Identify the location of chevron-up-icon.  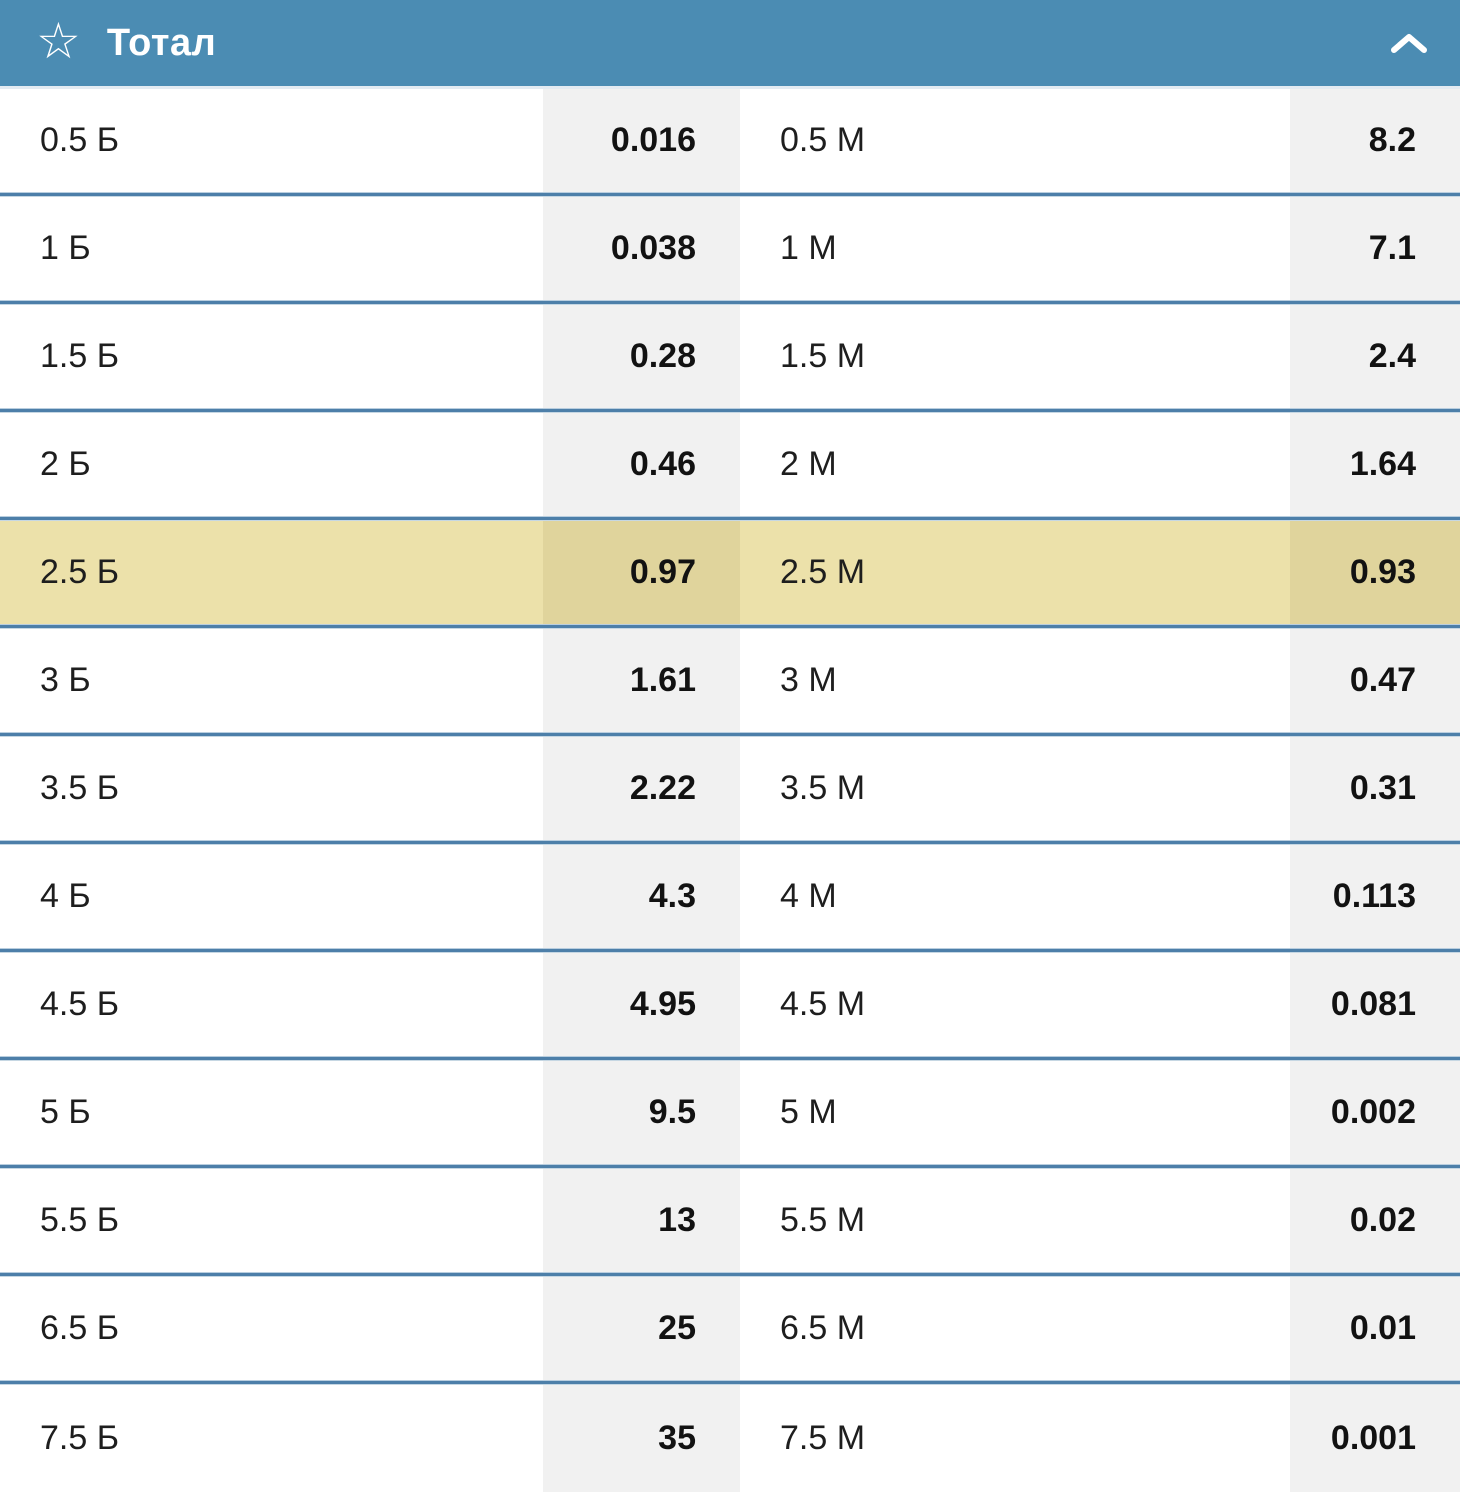
(1409, 43).